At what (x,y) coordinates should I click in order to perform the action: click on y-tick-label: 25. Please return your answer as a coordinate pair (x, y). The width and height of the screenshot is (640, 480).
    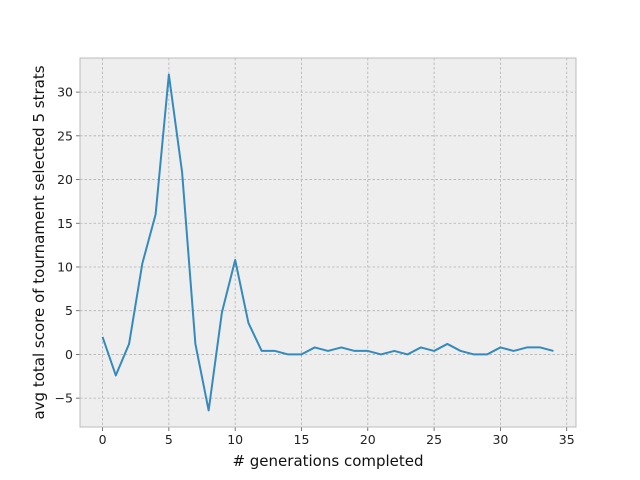
    Looking at the image, I should click on (65, 135).